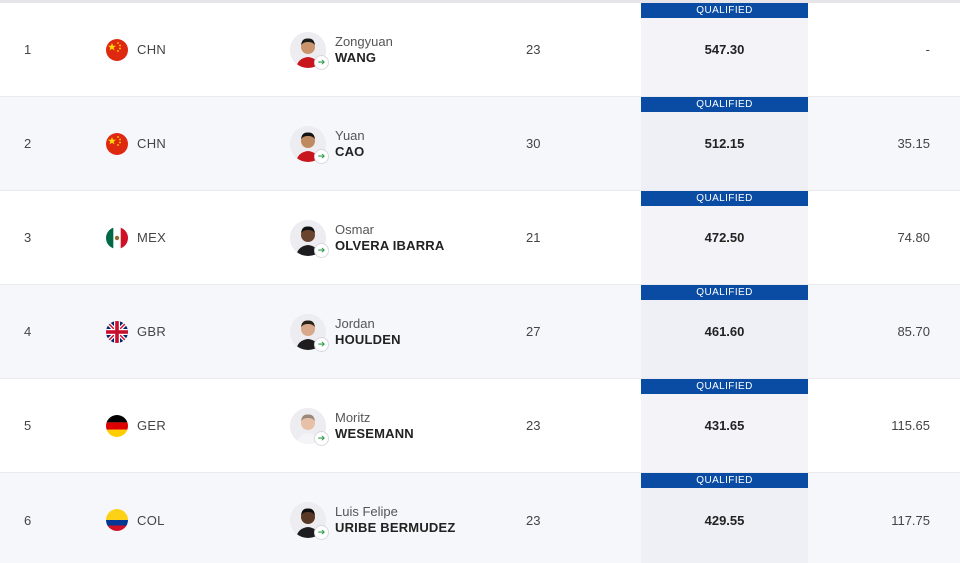 This screenshot has height=563, width=960. What do you see at coordinates (117, 520) in the screenshot?
I see `colombia-flag-icon` at bounding box center [117, 520].